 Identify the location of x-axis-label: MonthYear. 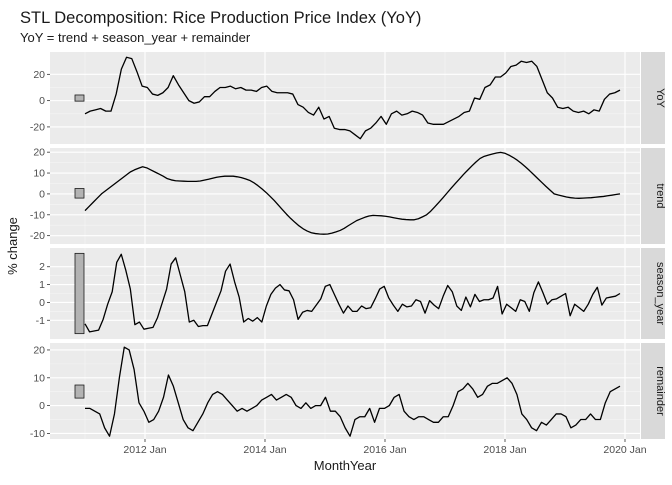
(345, 465).